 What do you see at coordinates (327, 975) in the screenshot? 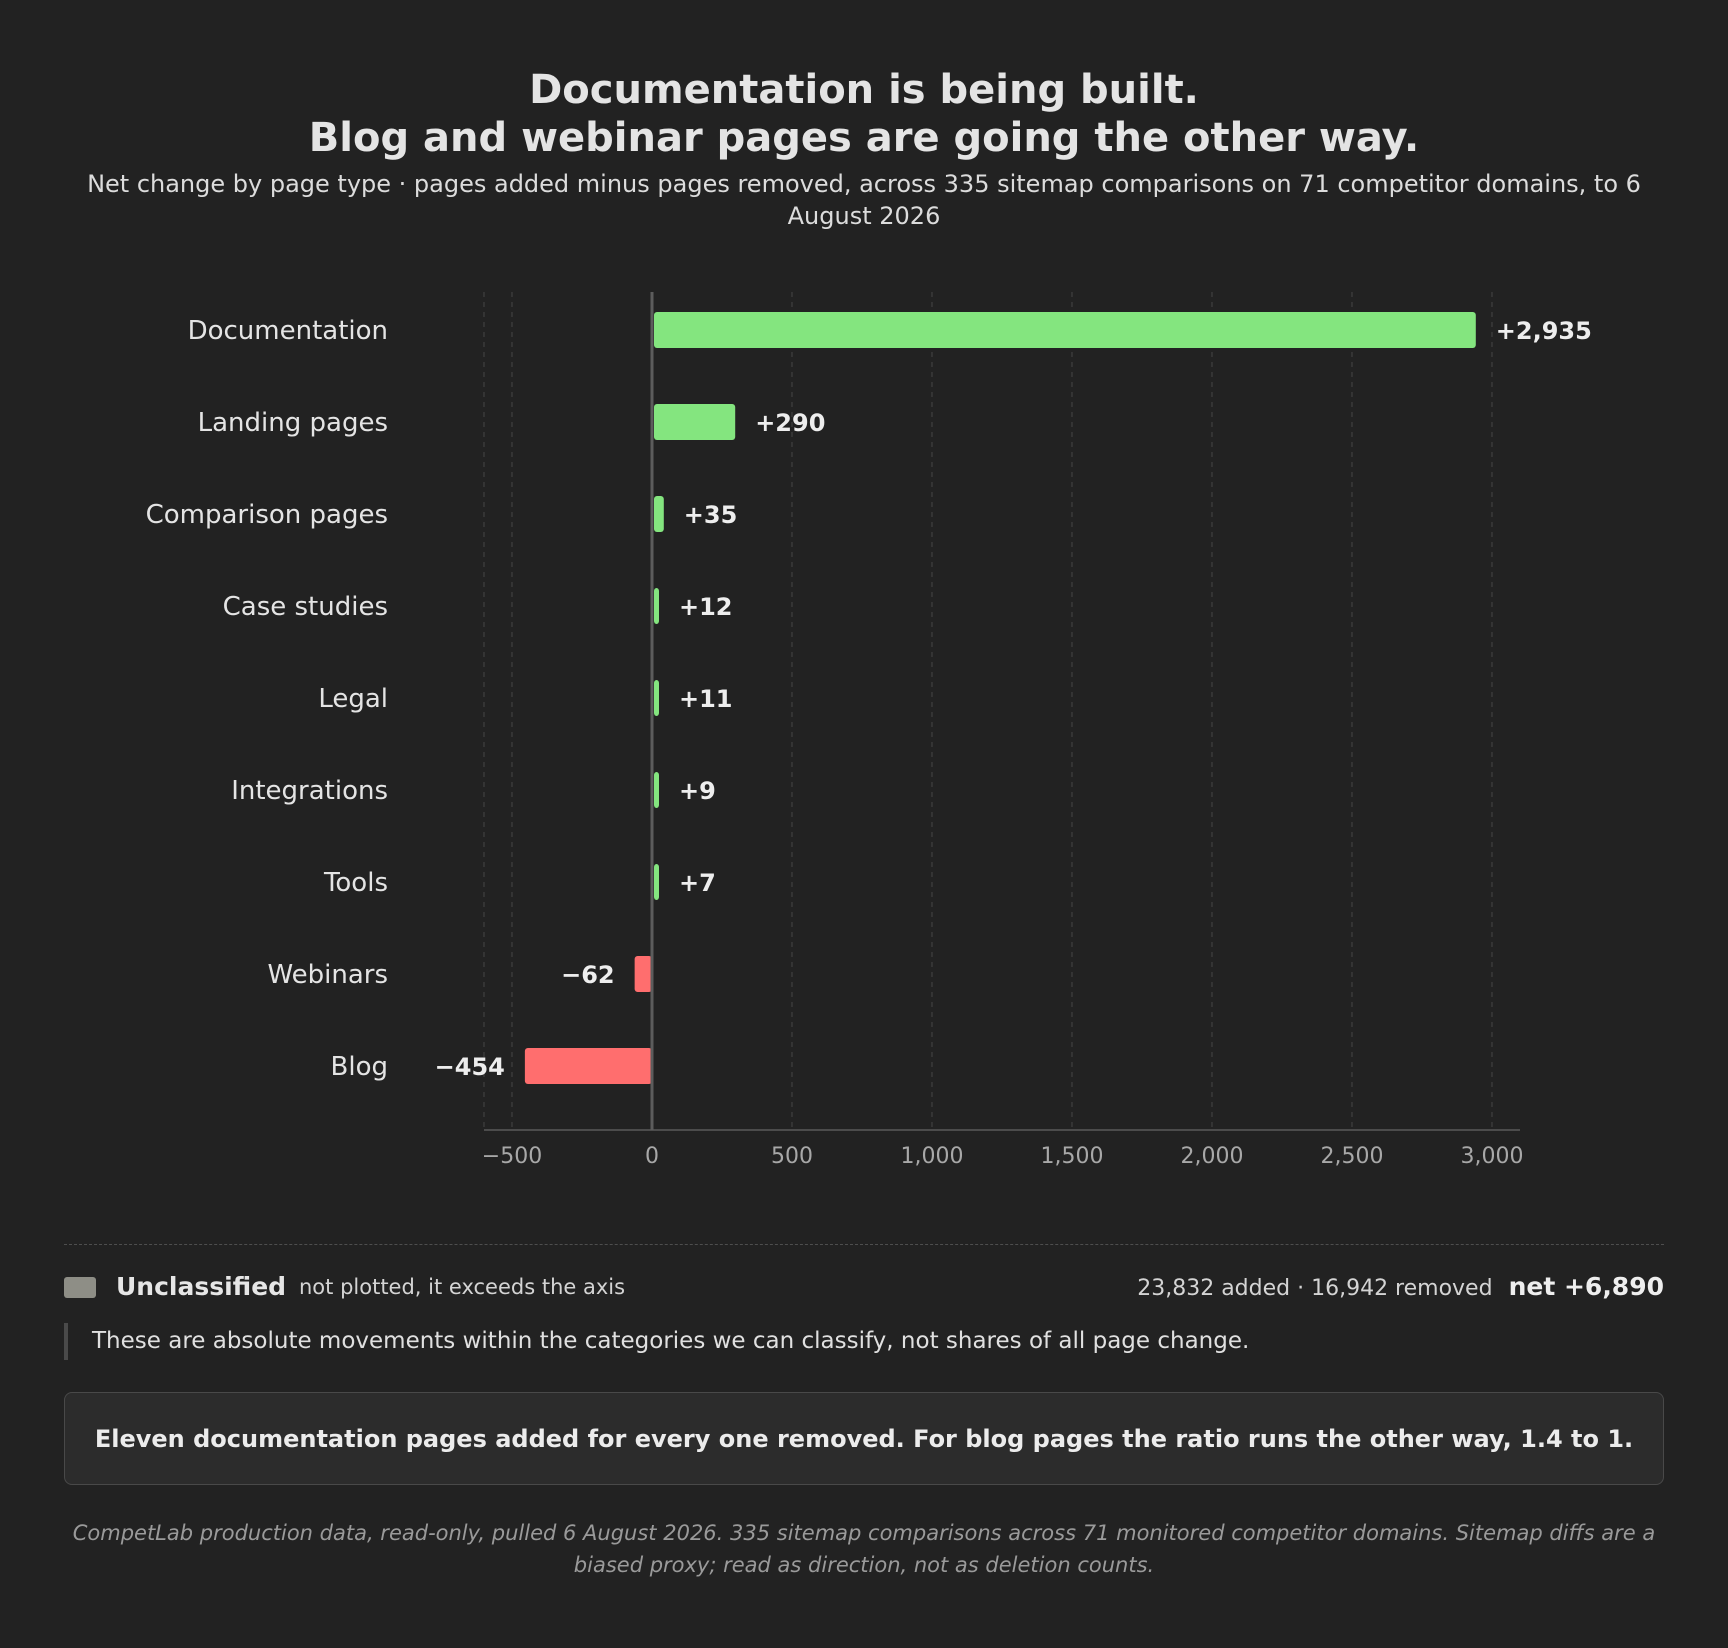
I see `category-label: Webinars` at bounding box center [327, 975].